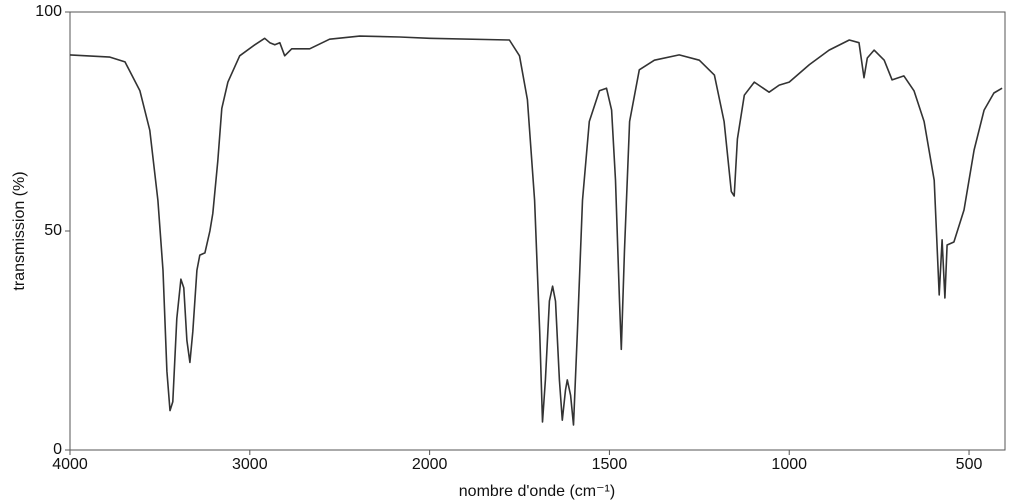  What do you see at coordinates (430, 464) in the screenshot?
I see `x-tick-label: 2000` at bounding box center [430, 464].